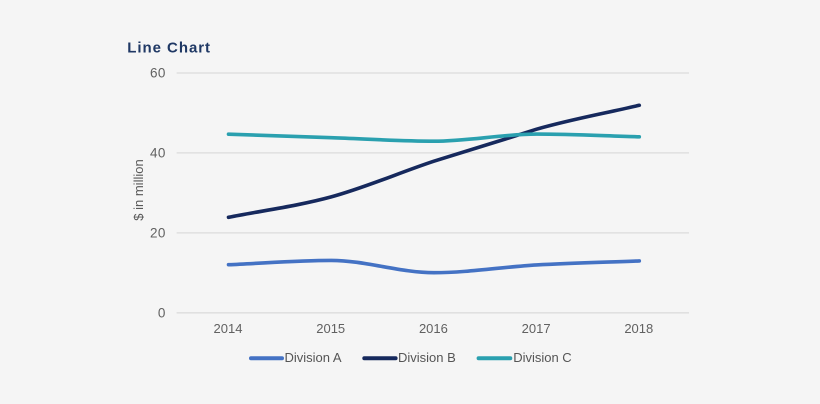  Describe the element at coordinates (536, 328) in the screenshot. I see `svg-text: 2017` at that location.